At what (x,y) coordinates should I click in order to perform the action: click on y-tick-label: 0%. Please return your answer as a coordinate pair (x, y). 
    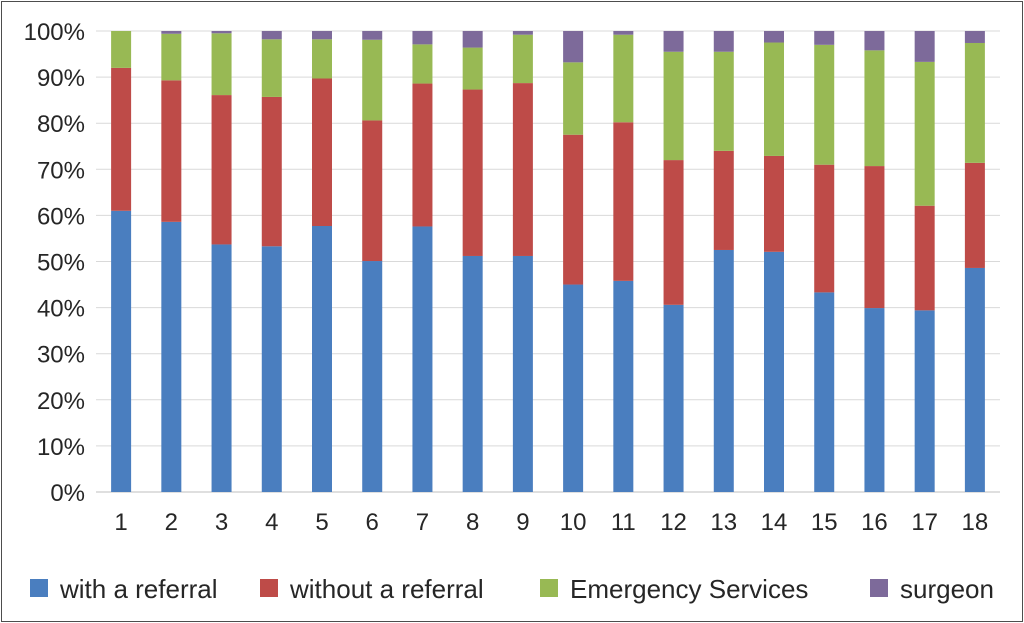
    Looking at the image, I should click on (67, 493).